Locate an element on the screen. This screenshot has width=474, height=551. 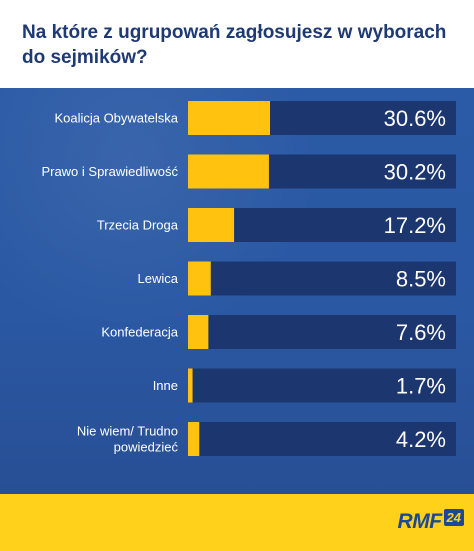
logo-number: 24 is located at coordinates (453, 517).